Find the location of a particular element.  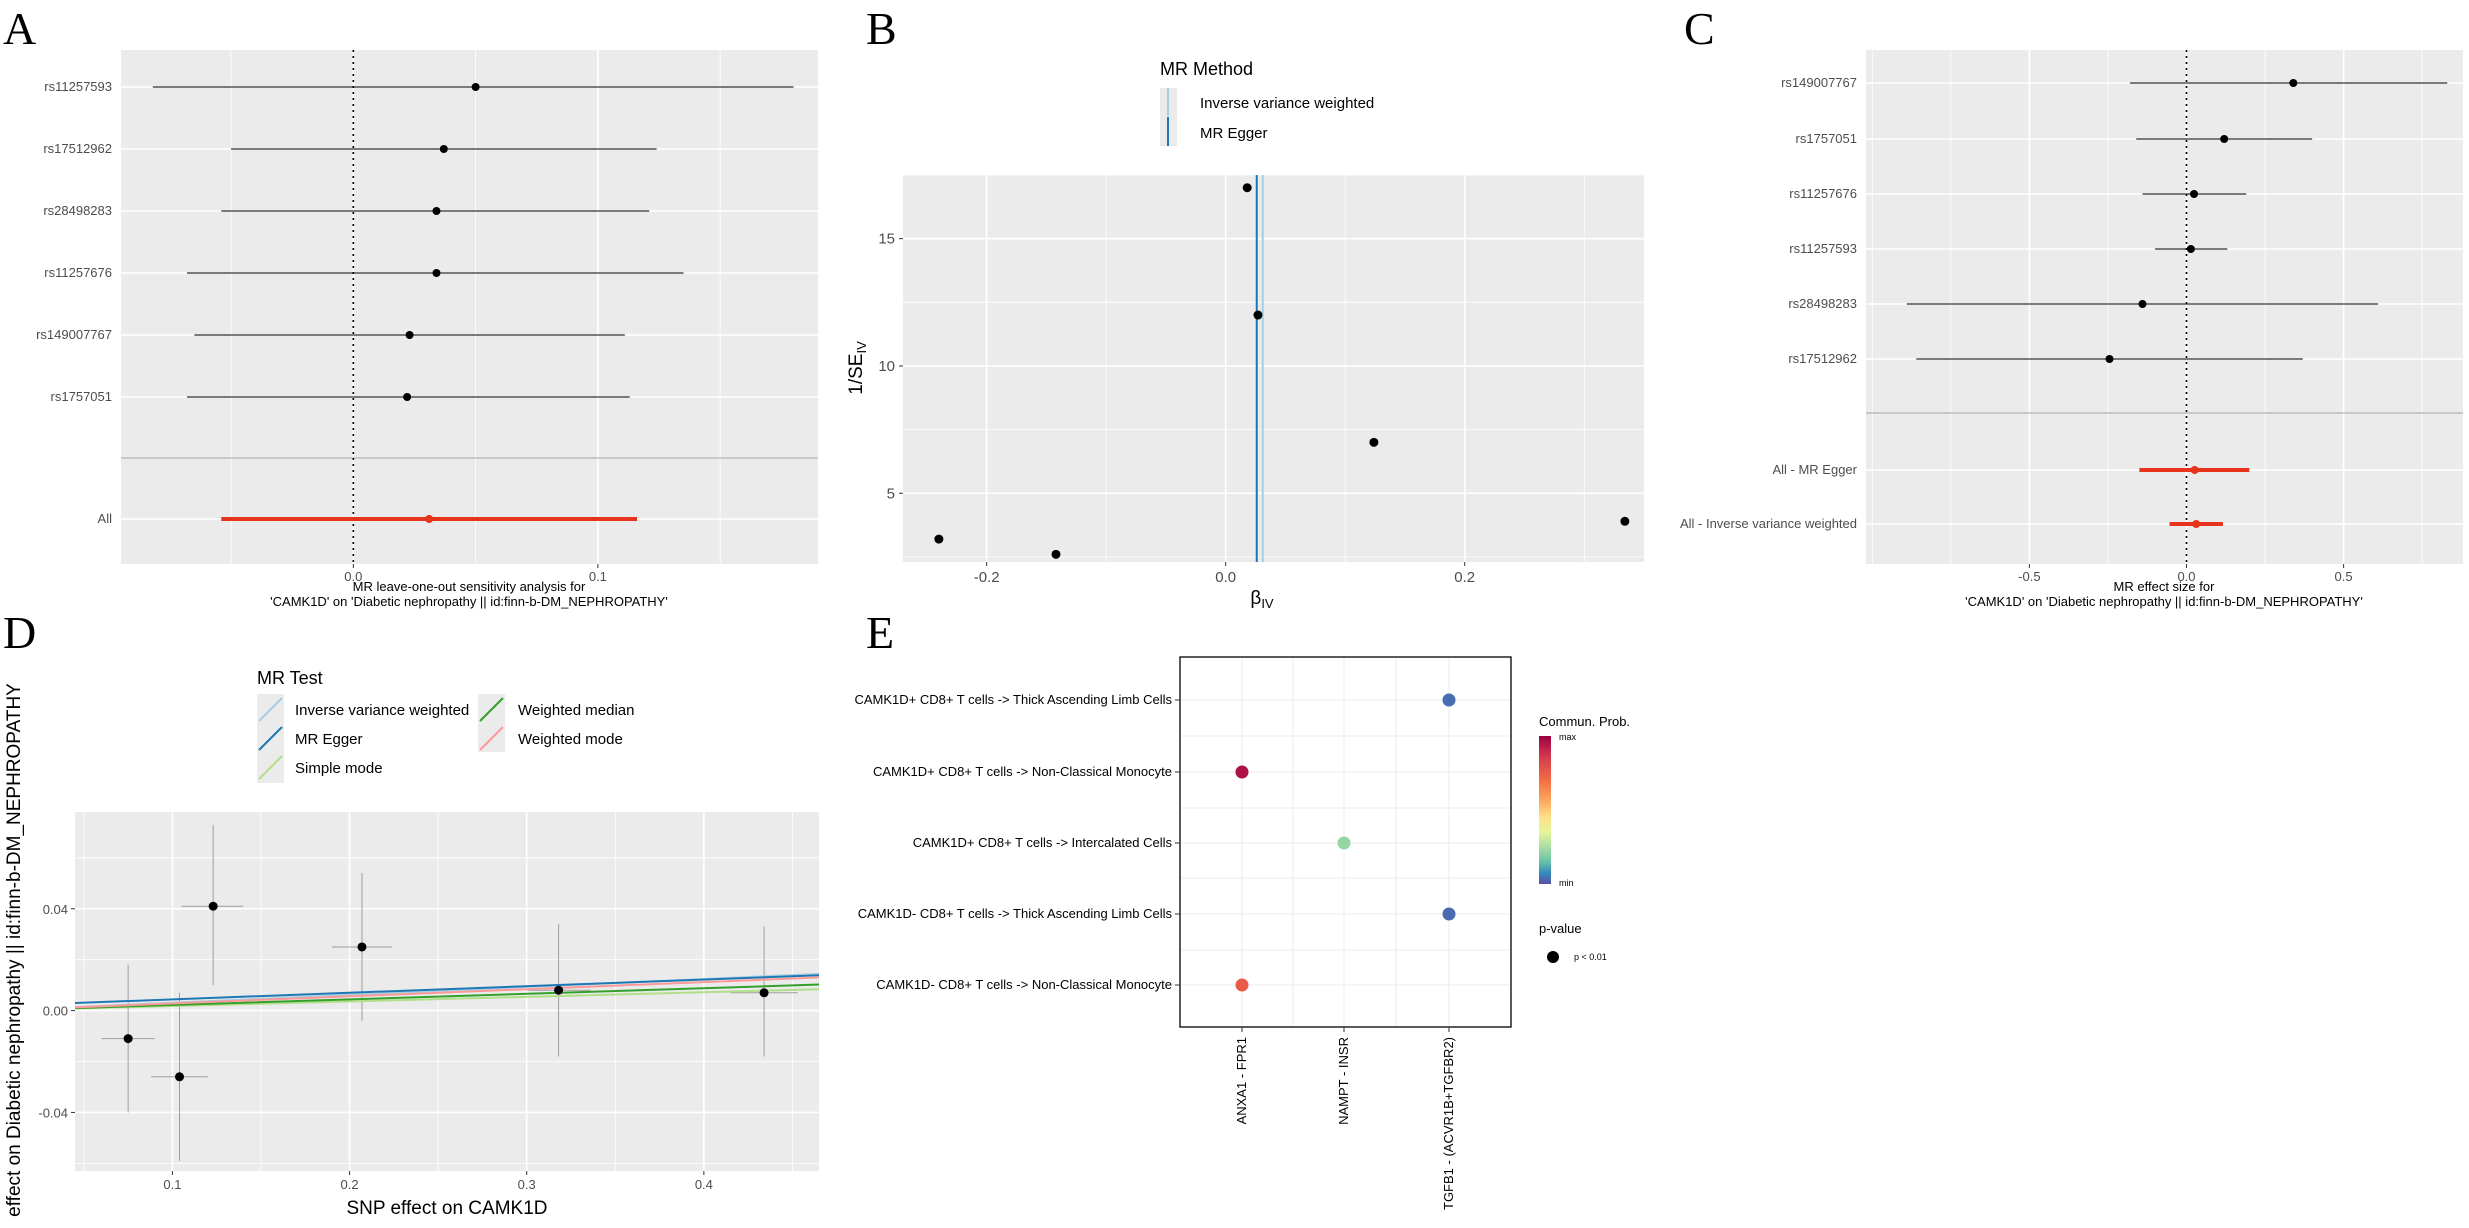

panel-letter-d: D is located at coordinates (19, 632).